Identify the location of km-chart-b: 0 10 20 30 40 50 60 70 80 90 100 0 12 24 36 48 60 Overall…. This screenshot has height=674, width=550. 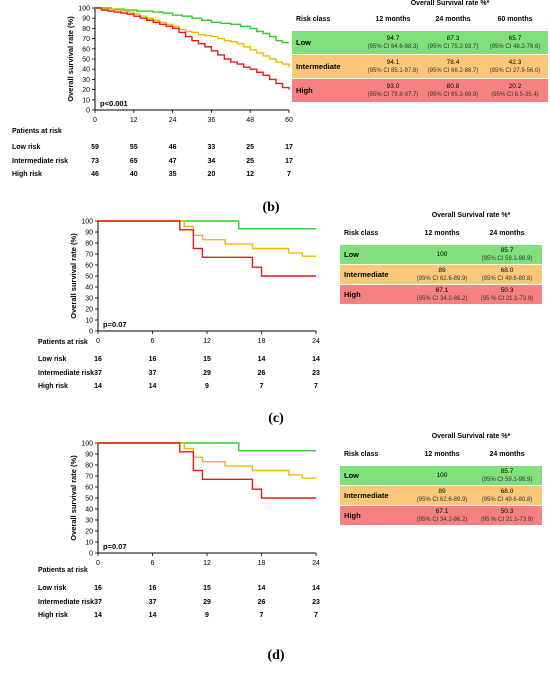
(179, 65).